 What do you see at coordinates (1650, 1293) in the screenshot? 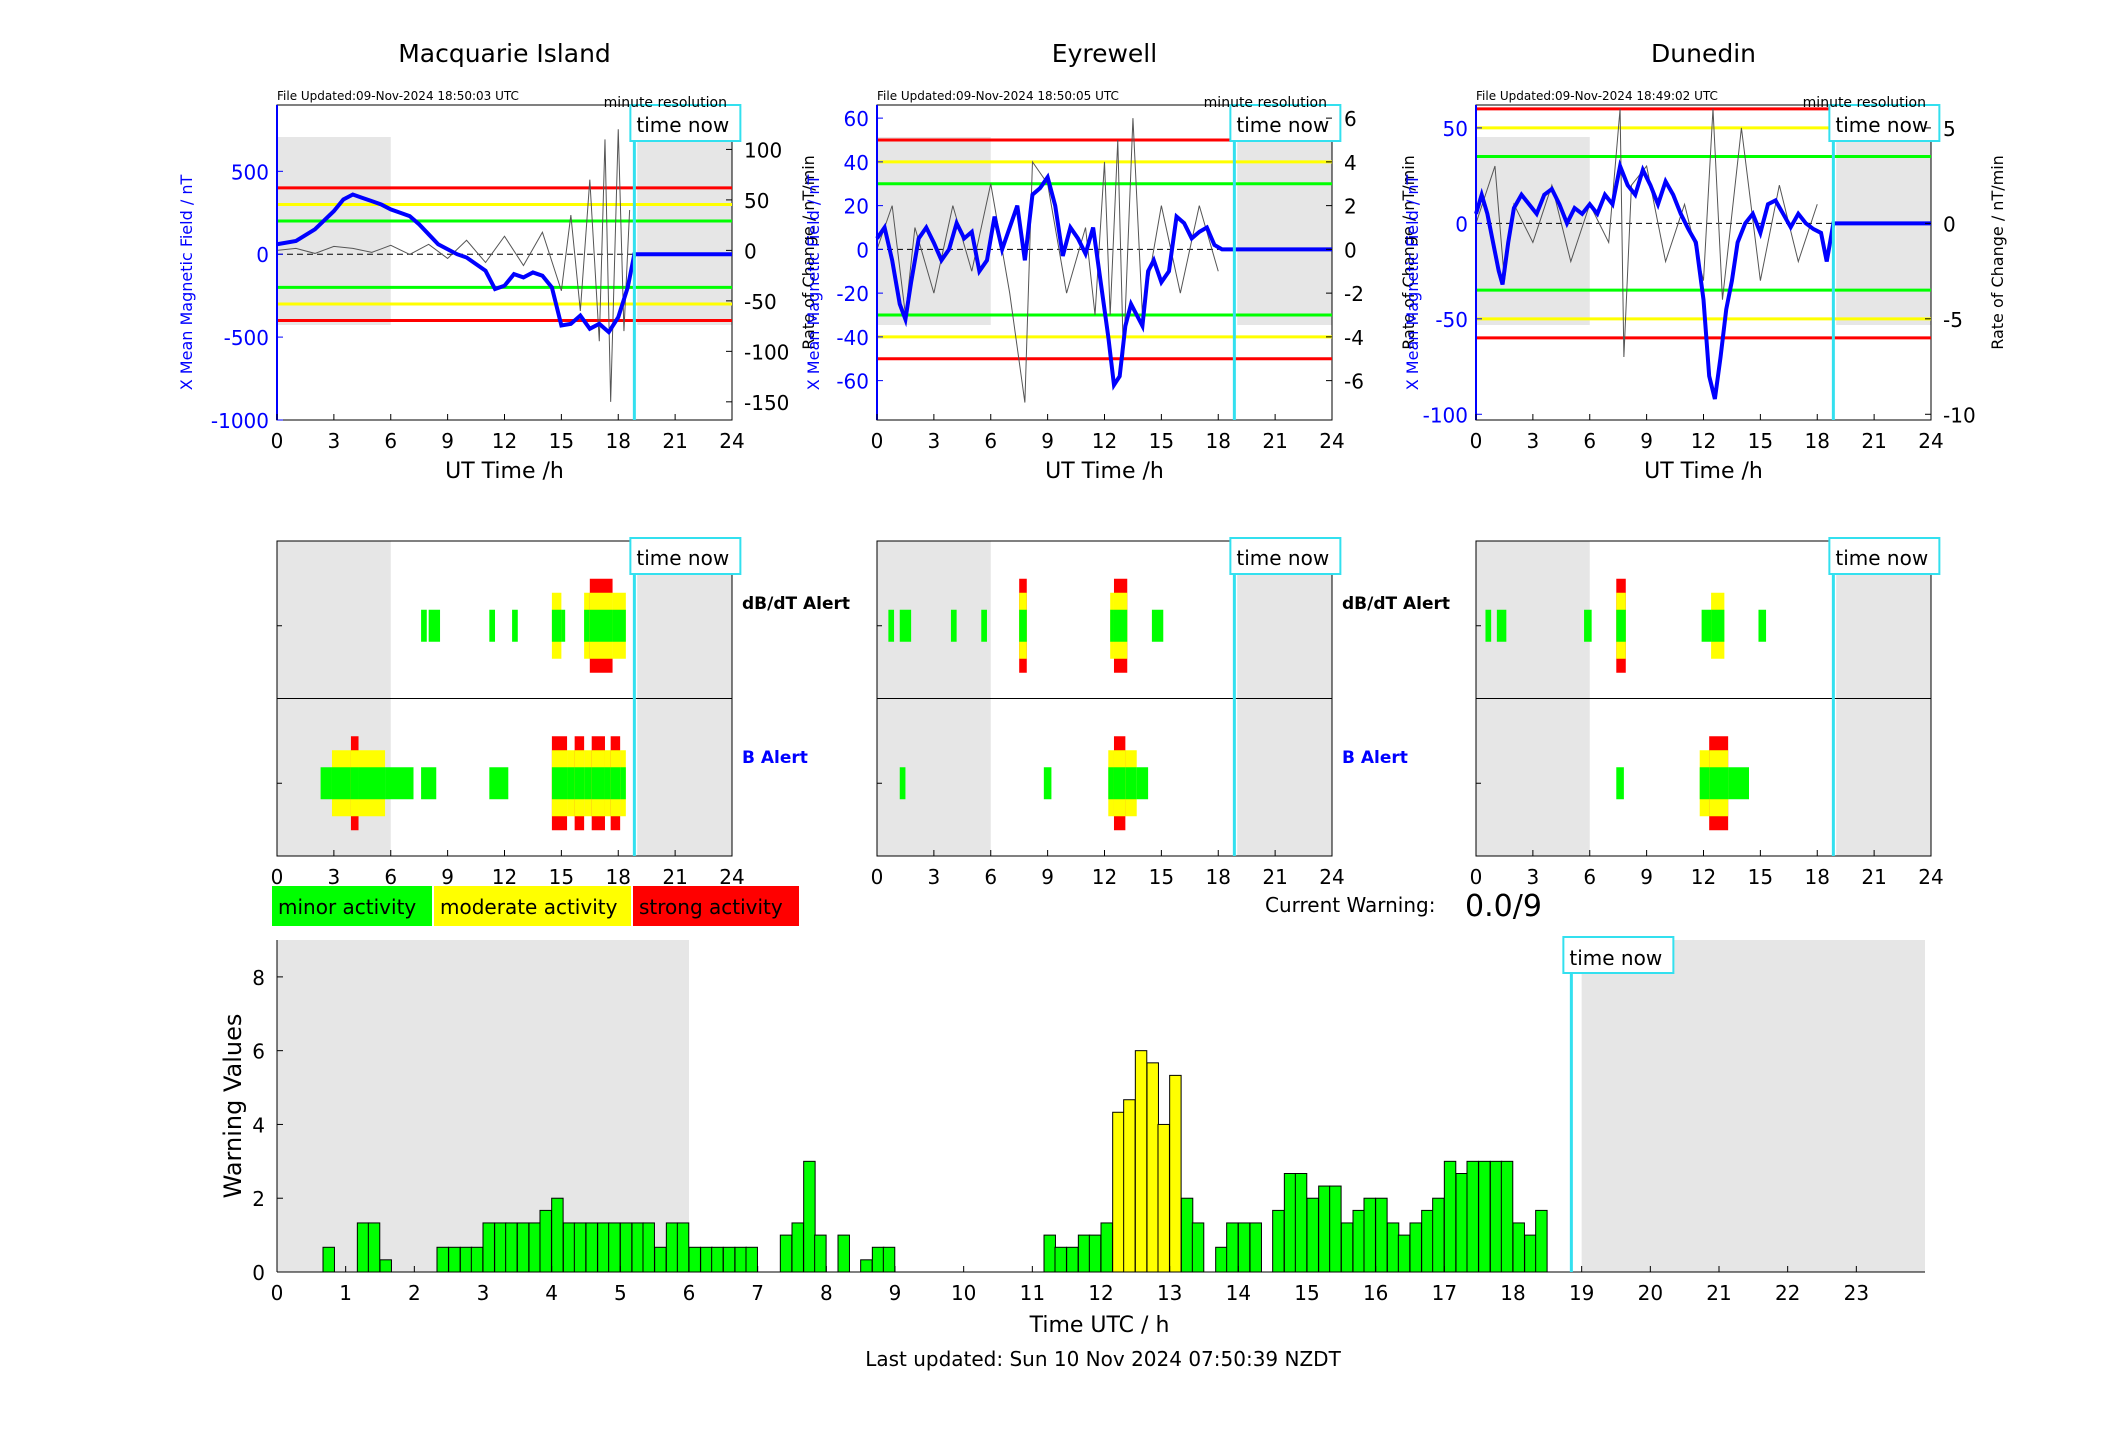
I see `warning-x-tick-label: 20` at bounding box center [1650, 1293].